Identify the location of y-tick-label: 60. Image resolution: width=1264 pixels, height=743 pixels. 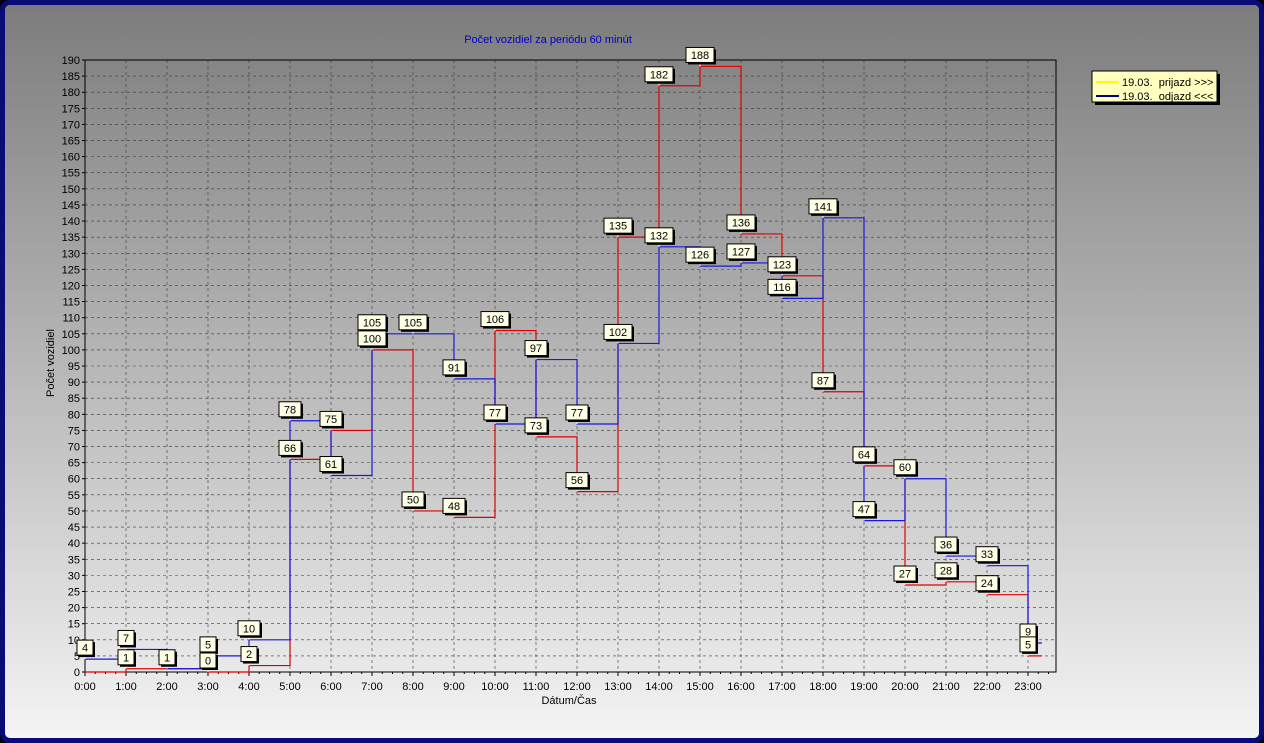
(74, 480).